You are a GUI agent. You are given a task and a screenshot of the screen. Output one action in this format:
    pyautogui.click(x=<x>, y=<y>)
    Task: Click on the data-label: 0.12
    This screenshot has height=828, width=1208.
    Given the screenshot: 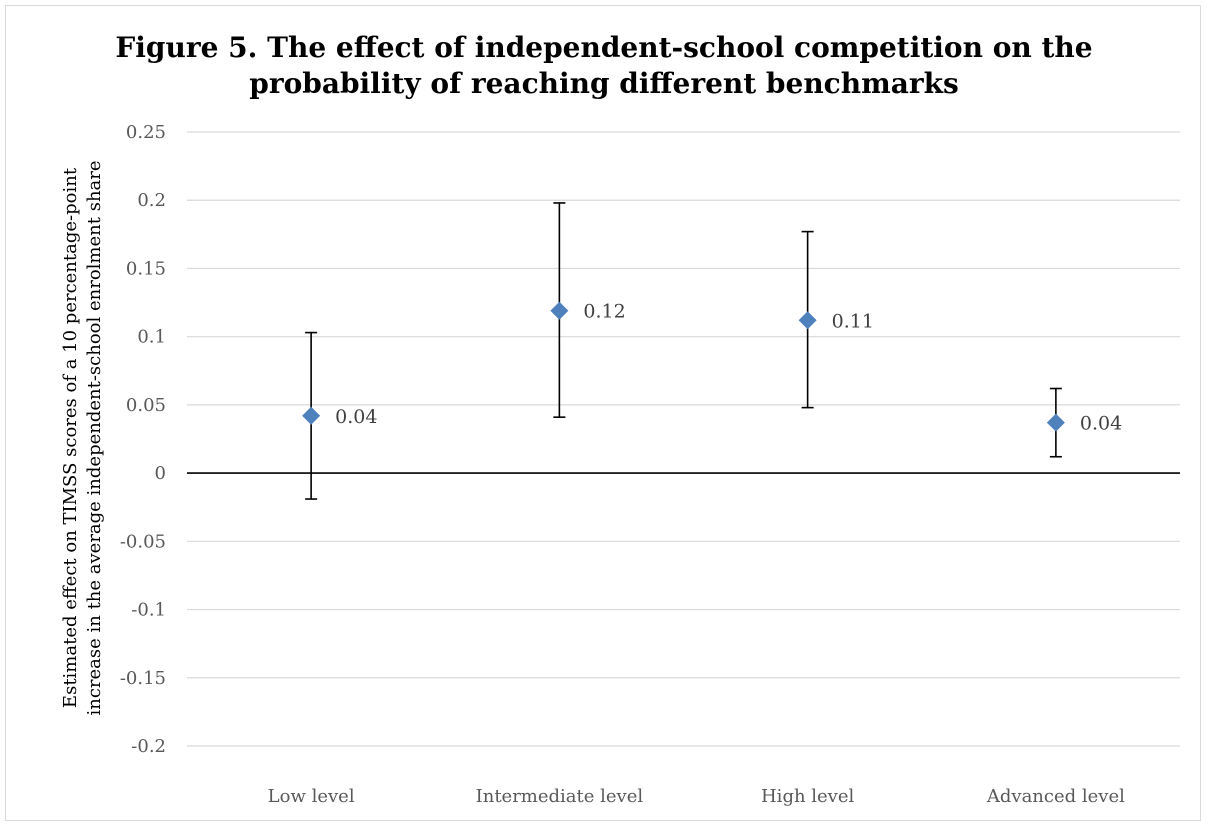 What is the action you would take?
    pyautogui.click(x=604, y=312)
    